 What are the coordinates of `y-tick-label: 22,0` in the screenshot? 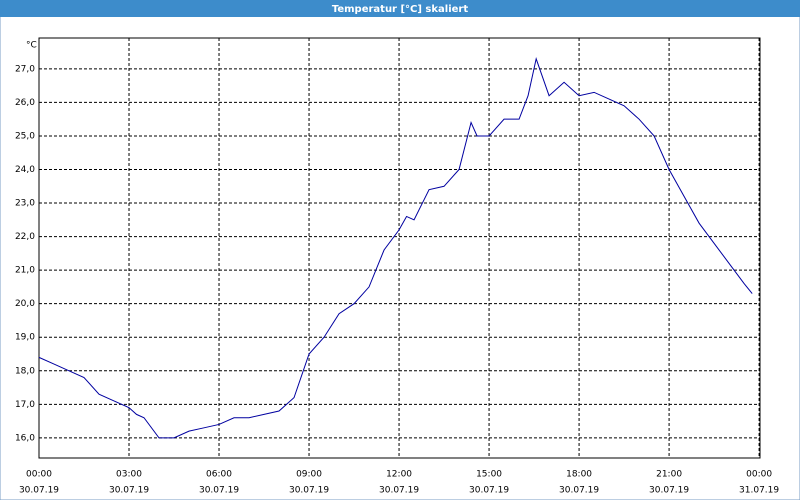 It's located at (25, 237).